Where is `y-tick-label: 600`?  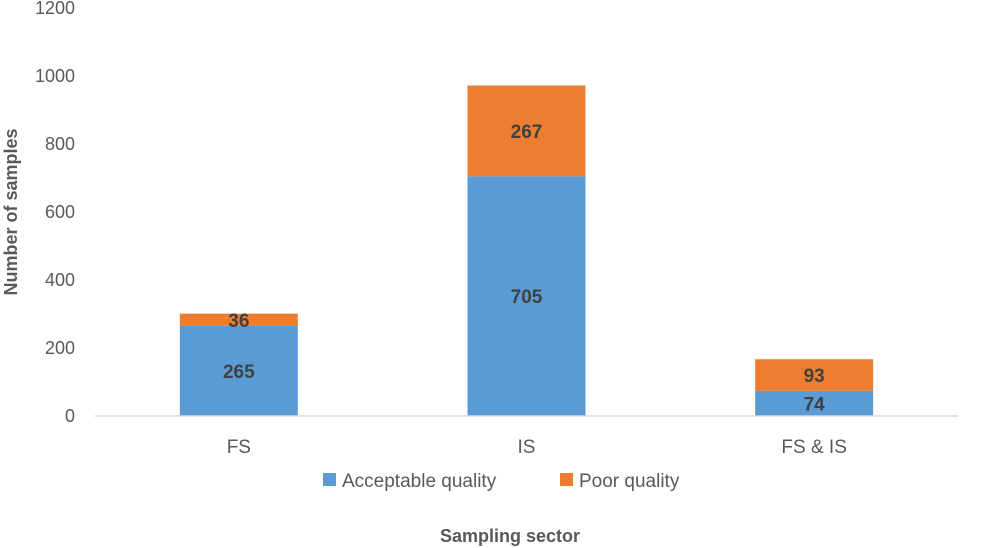 y-tick-label: 600 is located at coordinates (60, 212).